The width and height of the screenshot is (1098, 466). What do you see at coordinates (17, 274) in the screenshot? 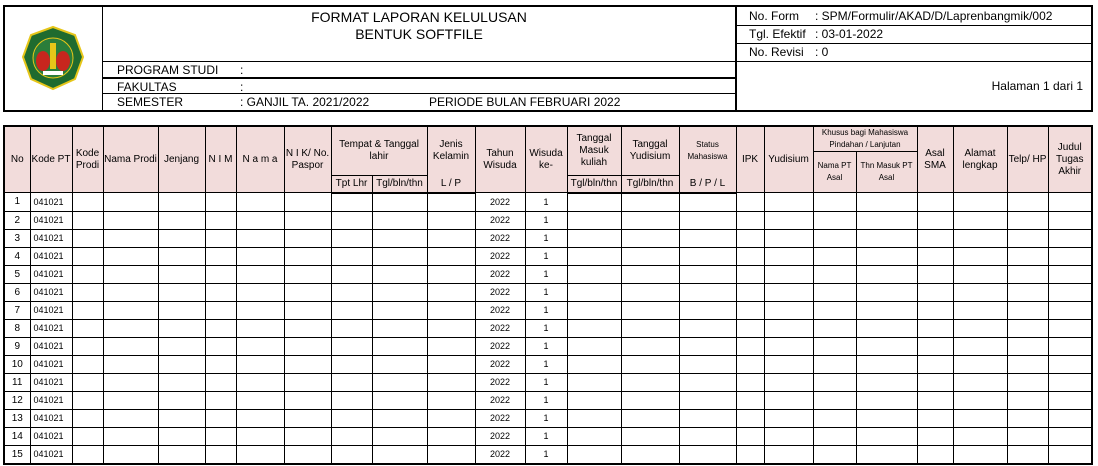
I see `cell-no: 5` at bounding box center [17, 274].